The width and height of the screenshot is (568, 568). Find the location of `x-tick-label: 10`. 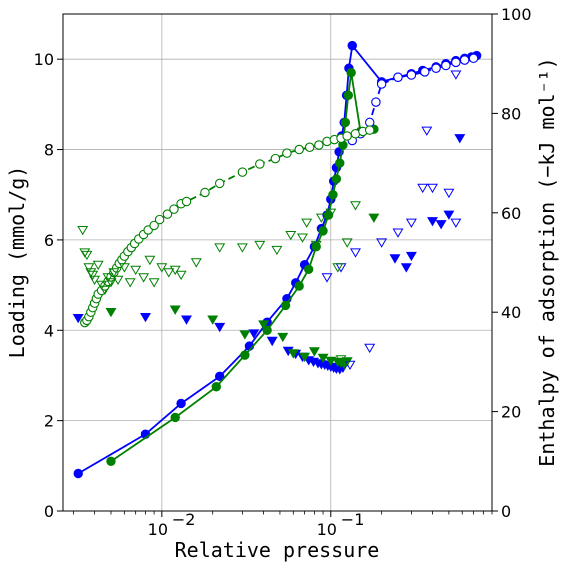

x-tick-label: 10 is located at coordinates (158, 529).